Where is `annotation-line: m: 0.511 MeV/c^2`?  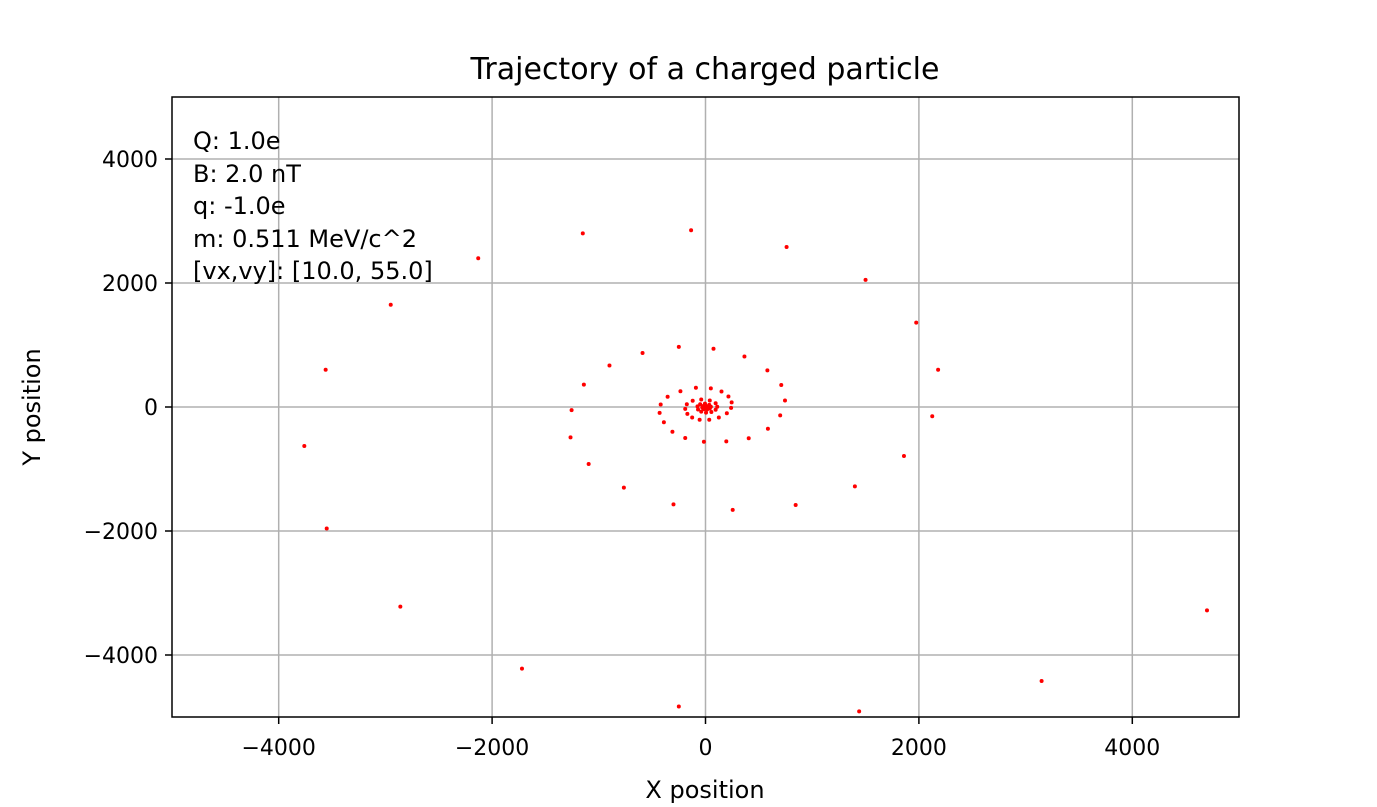
annotation-line: m: 0.511 MeV/c^2 is located at coordinates (305, 239).